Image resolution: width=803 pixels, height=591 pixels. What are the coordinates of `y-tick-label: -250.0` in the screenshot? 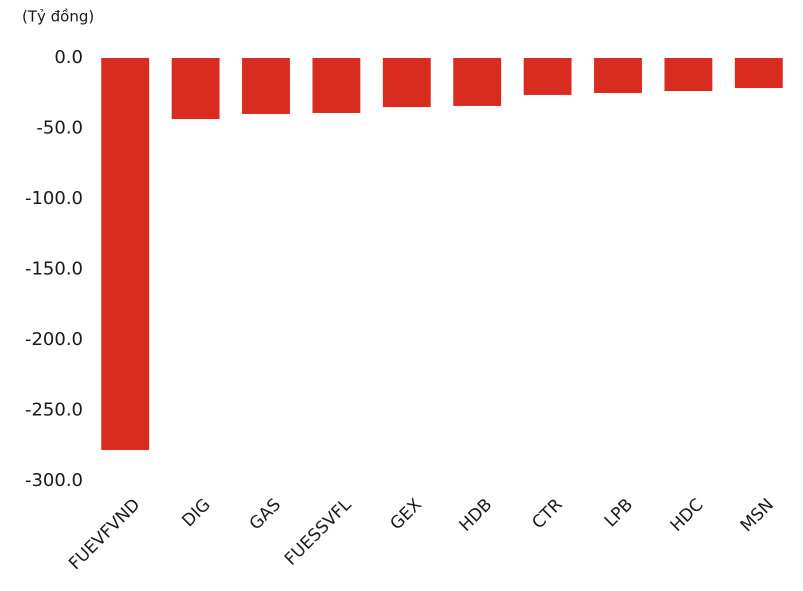 It's located at (54, 410).